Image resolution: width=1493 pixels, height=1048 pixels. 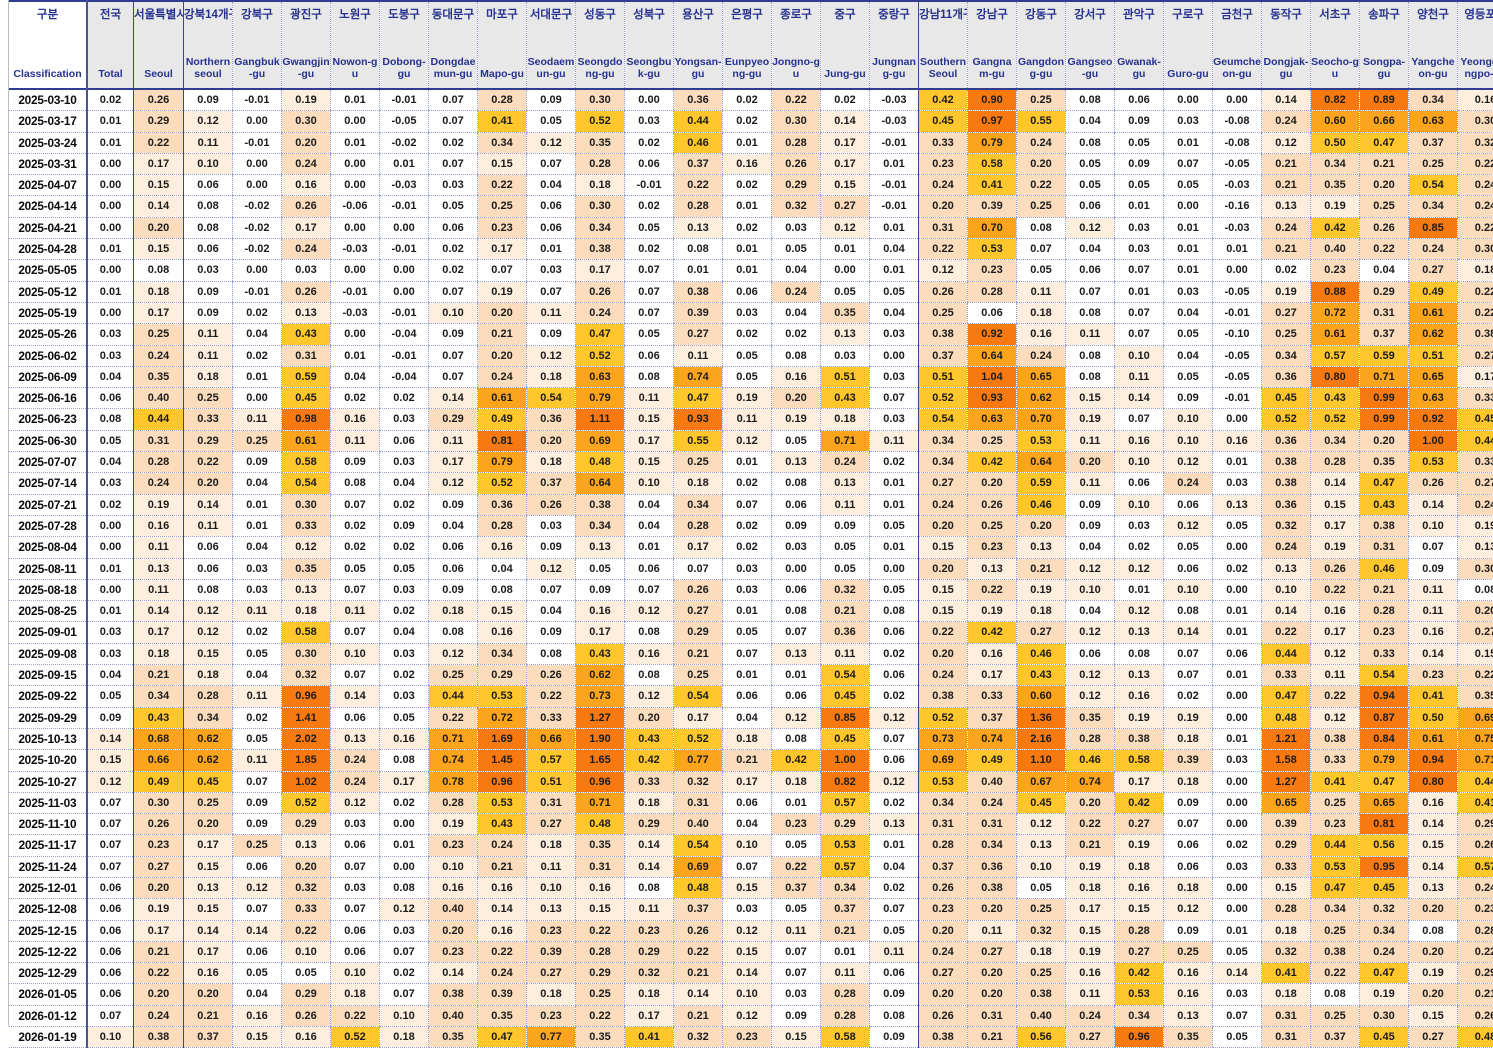 What do you see at coordinates (48, 696) in the screenshot?
I see `date-cell: 2025-09-22` at bounding box center [48, 696].